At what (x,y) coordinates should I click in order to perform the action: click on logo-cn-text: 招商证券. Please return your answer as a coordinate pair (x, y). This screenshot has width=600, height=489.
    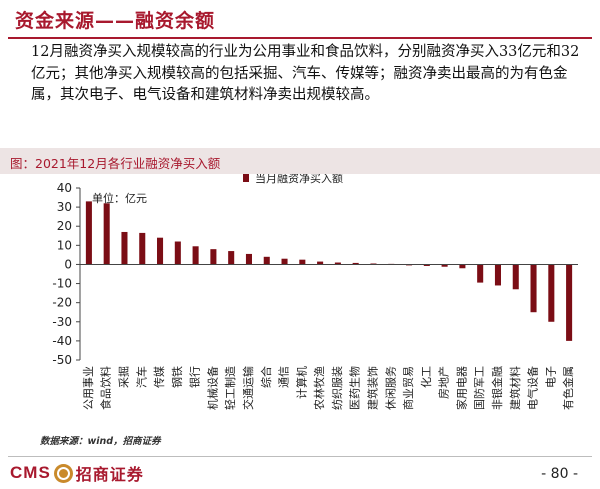
    Looking at the image, I should click on (109, 474).